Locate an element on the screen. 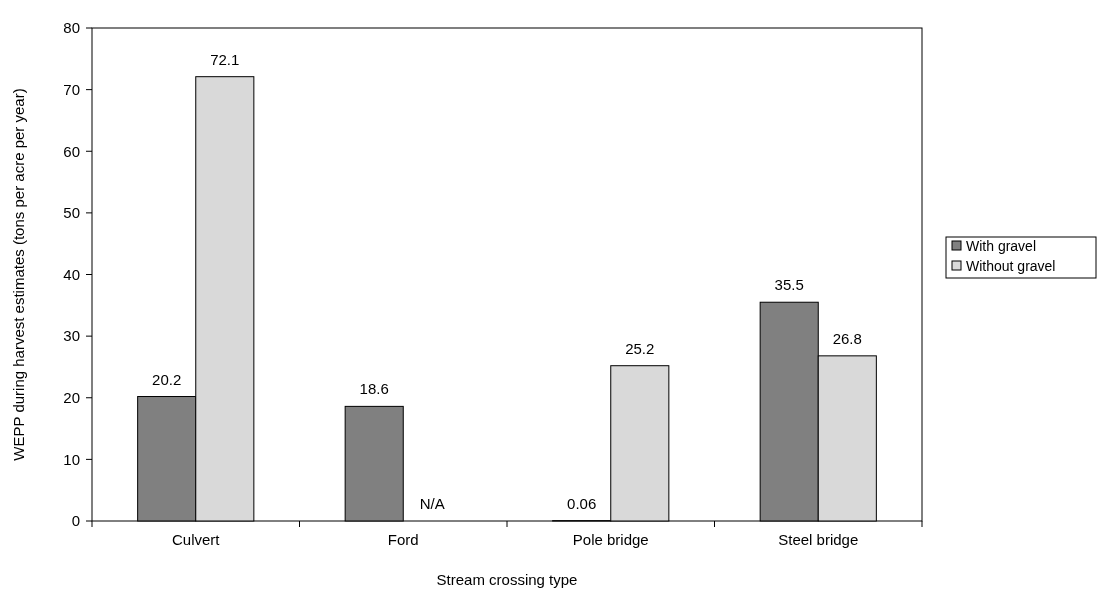 This screenshot has height=599, width=1098. x-axis-title: Stream crossing type is located at coordinates (507, 579).